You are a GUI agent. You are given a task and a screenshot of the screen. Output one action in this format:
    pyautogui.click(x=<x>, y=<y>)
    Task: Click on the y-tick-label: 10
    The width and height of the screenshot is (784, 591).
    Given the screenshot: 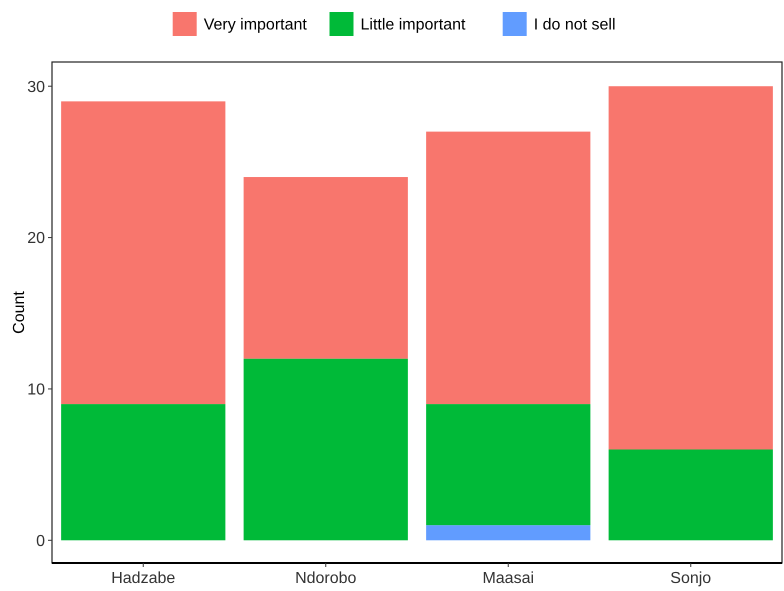 What is the action you would take?
    pyautogui.click(x=36, y=390)
    